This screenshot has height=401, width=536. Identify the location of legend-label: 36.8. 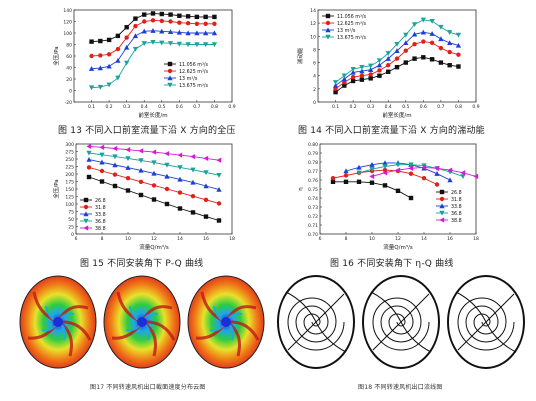
(456, 214).